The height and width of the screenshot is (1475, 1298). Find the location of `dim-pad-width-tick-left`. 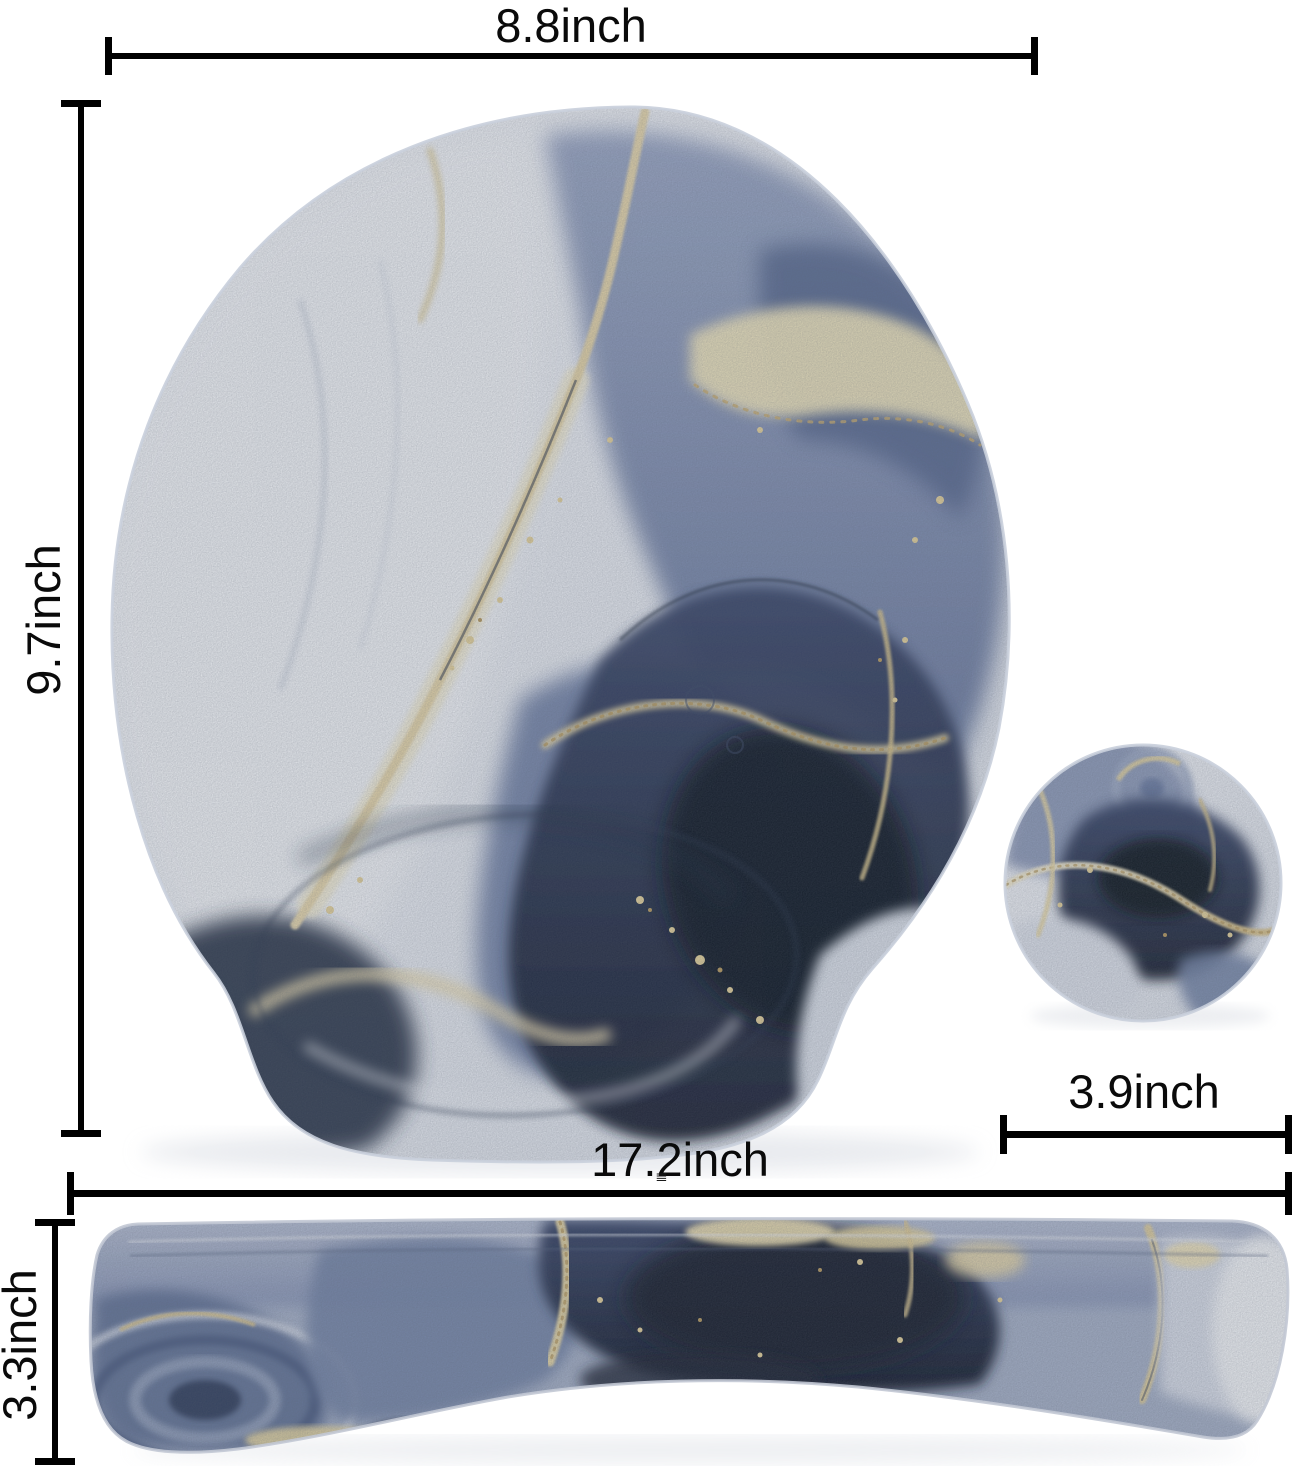

dim-pad-width-tick-left is located at coordinates (108, 56).